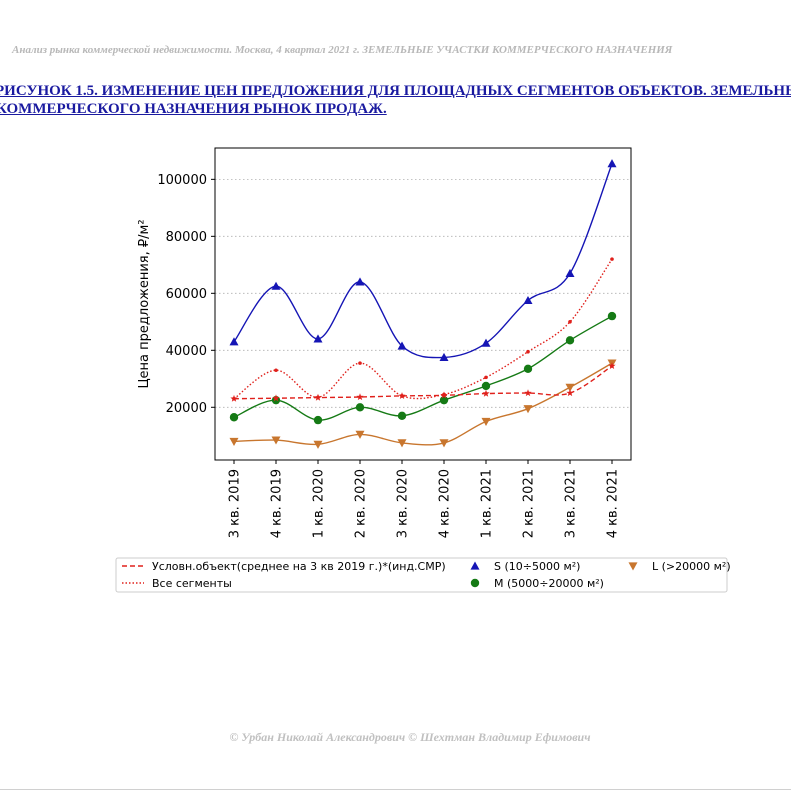  What do you see at coordinates (537, 566) in the screenshot?
I see `legend-label: S (10÷5000 м²)` at bounding box center [537, 566].